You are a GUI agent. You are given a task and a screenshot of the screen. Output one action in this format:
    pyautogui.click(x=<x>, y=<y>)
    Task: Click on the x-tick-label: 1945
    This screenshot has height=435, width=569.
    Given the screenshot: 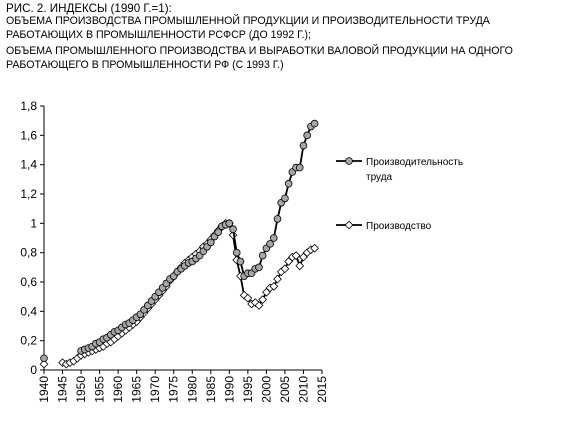 What is the action you would take?
    pyautogui.click(x=63, y=389)
    